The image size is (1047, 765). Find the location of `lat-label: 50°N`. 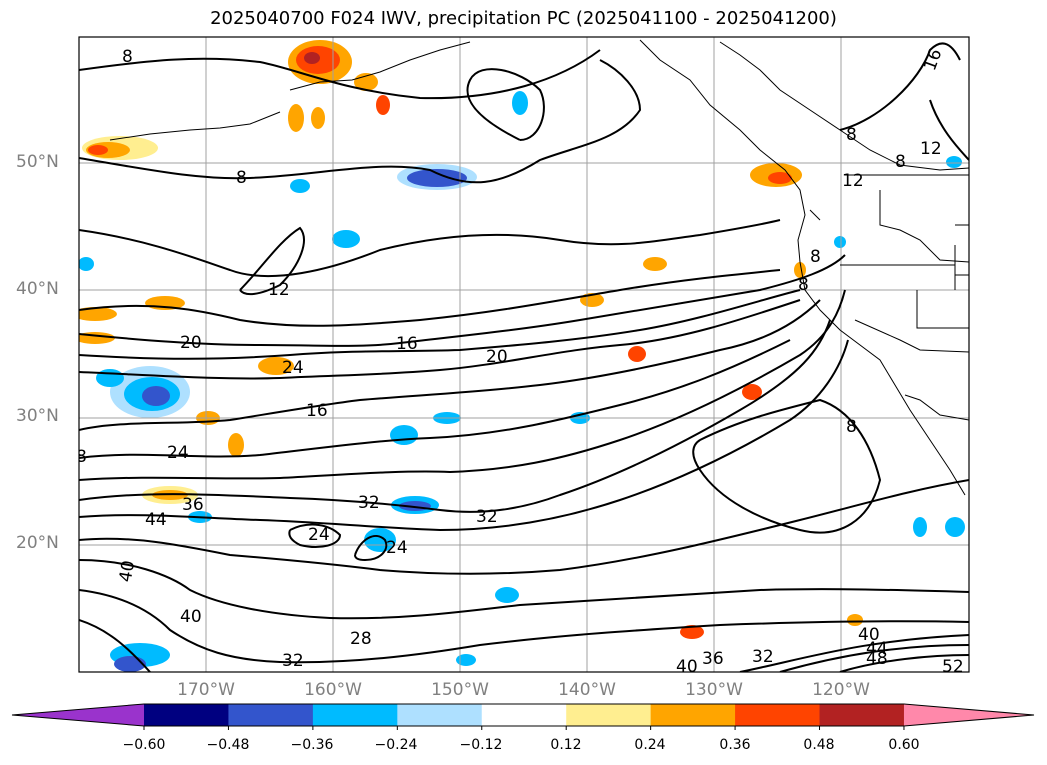

lat-label: 50°N is located at coordinates (37, 162).